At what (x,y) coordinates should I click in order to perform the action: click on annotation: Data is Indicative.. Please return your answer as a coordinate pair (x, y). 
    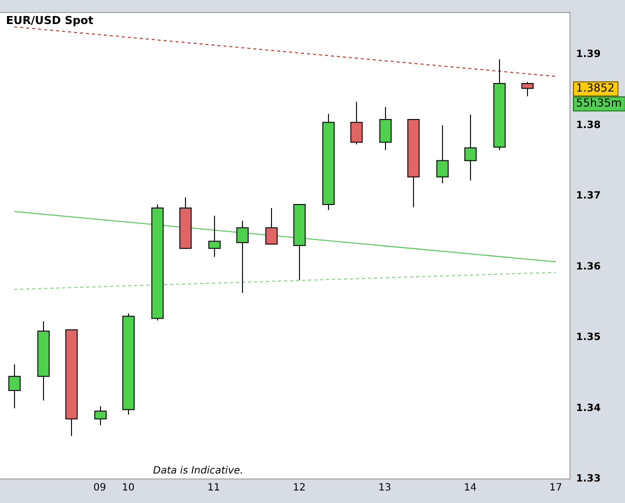
    Looking at the image, I should click on (198, 471).